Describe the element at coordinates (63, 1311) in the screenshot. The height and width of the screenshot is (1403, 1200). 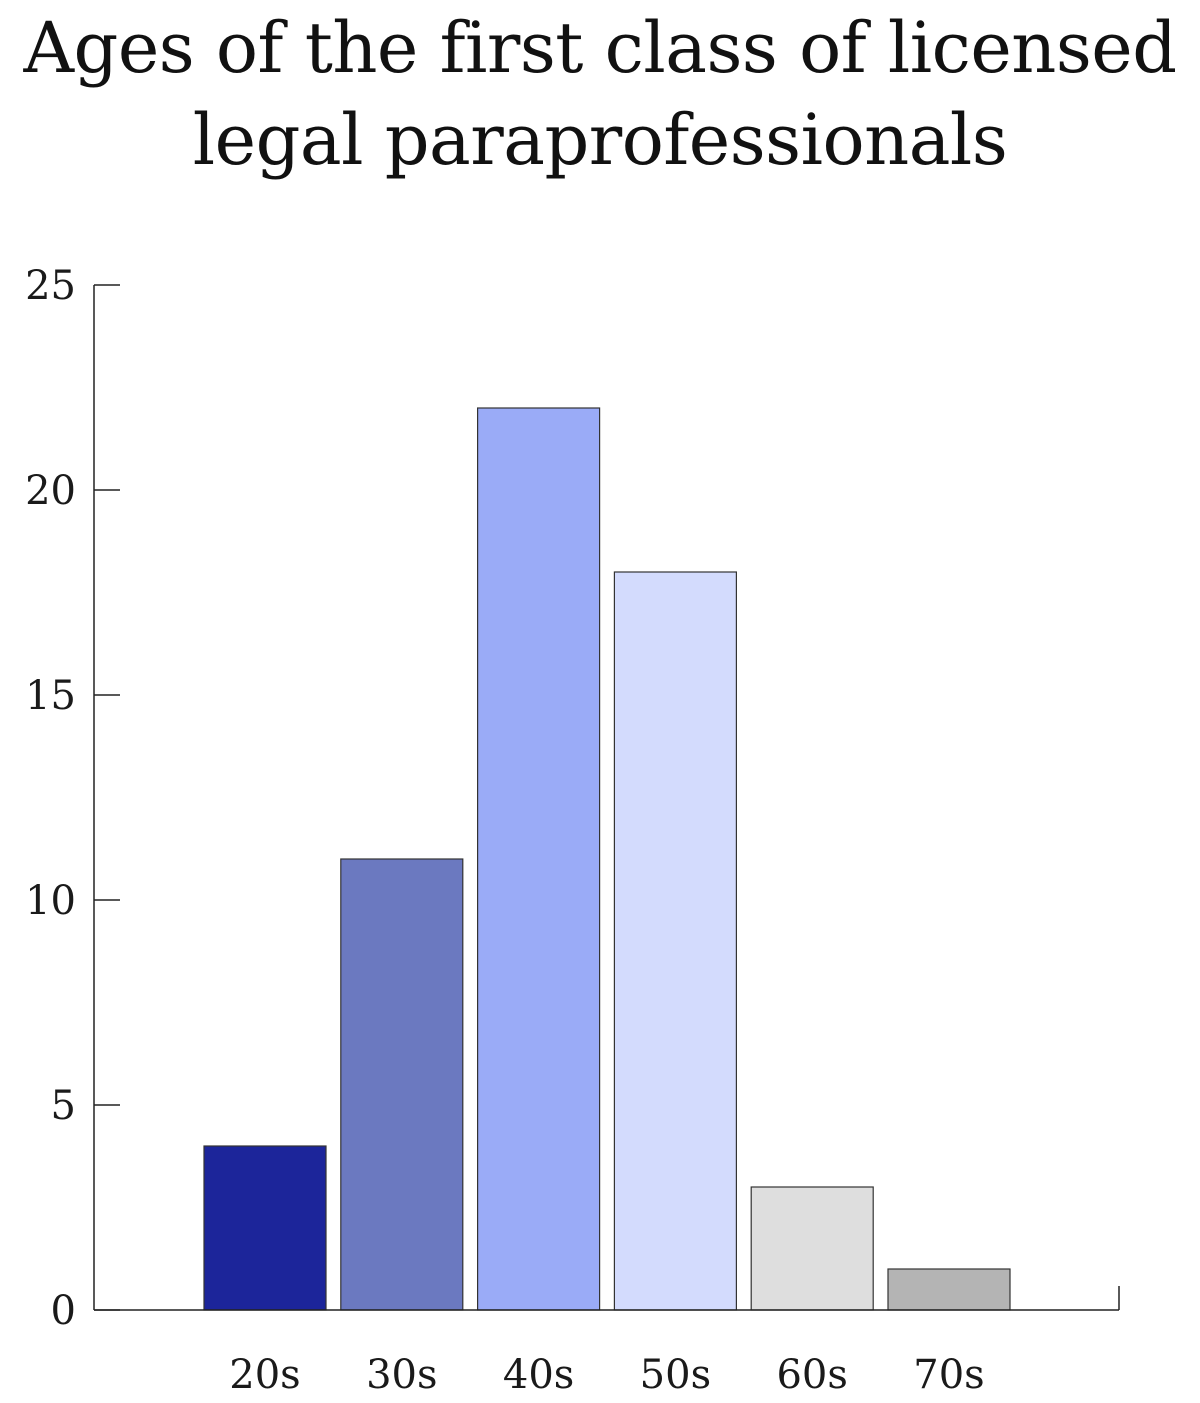
I see `y-tick-label: 0` at that location.